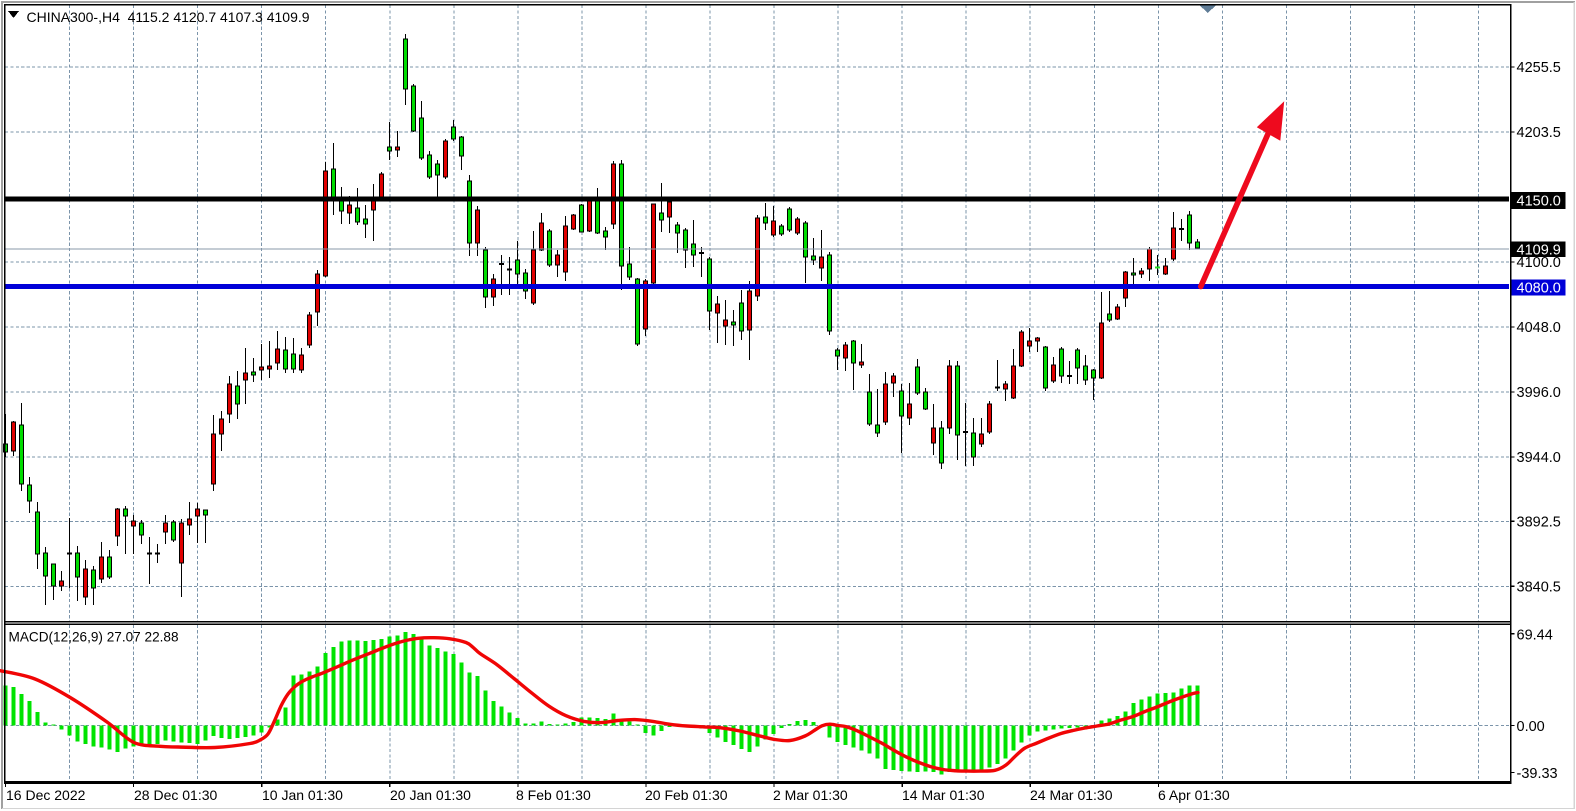 Image resolution: width=1576 pixels, height=811 pixels. I want to click on svg-text: 28 Dec 01:30, so click(175, 795).